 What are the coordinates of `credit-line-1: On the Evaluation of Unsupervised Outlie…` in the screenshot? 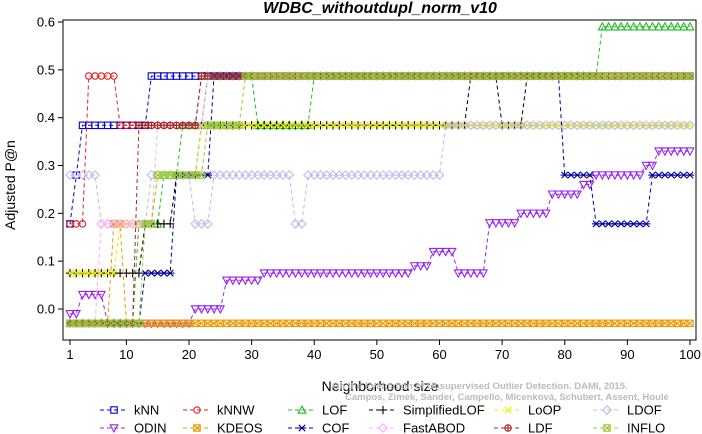 It's located at (480, 386).